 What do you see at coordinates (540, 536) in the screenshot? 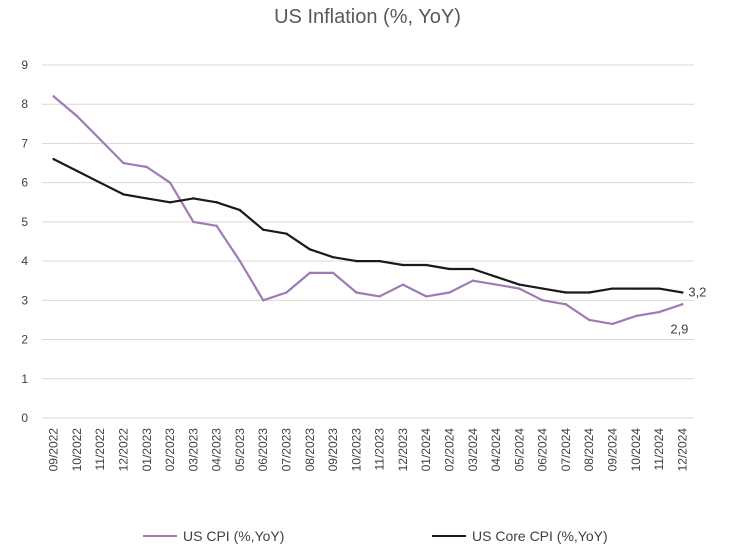
I see `legend-label-us-core-cpi: US Core CPI (%,YoY)` at bounding box center [540, 536].